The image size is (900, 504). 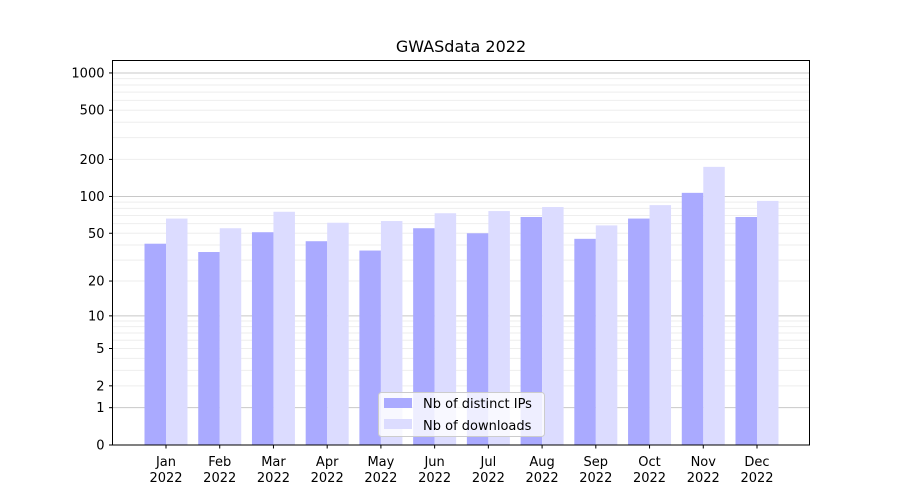 What do you see at coordinates (100, 386) in the screenshot?
I see `y-tick-label: 2` at bounding box center [100, 386].